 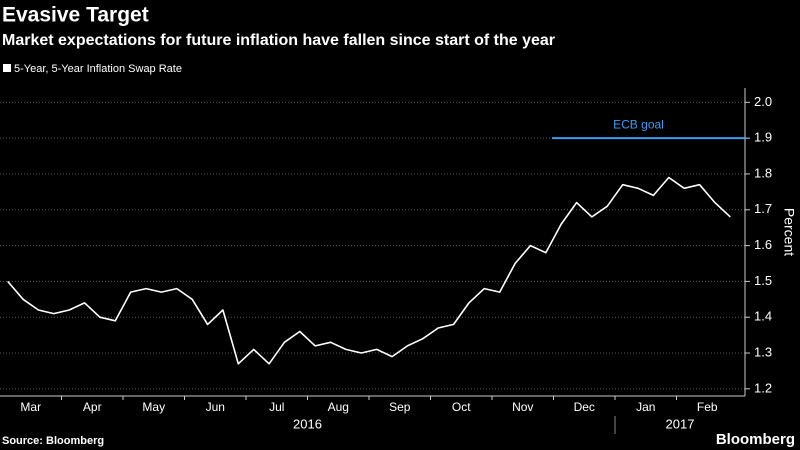 I want to click on year-label: 2017, so click(x=680, y=423).